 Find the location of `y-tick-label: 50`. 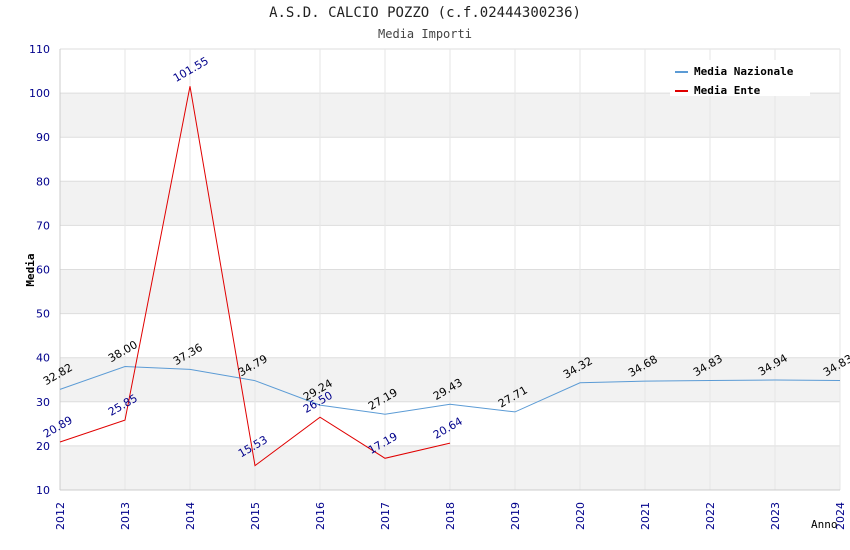

y-tick-label: 50 is located at coordinates (43, 314).